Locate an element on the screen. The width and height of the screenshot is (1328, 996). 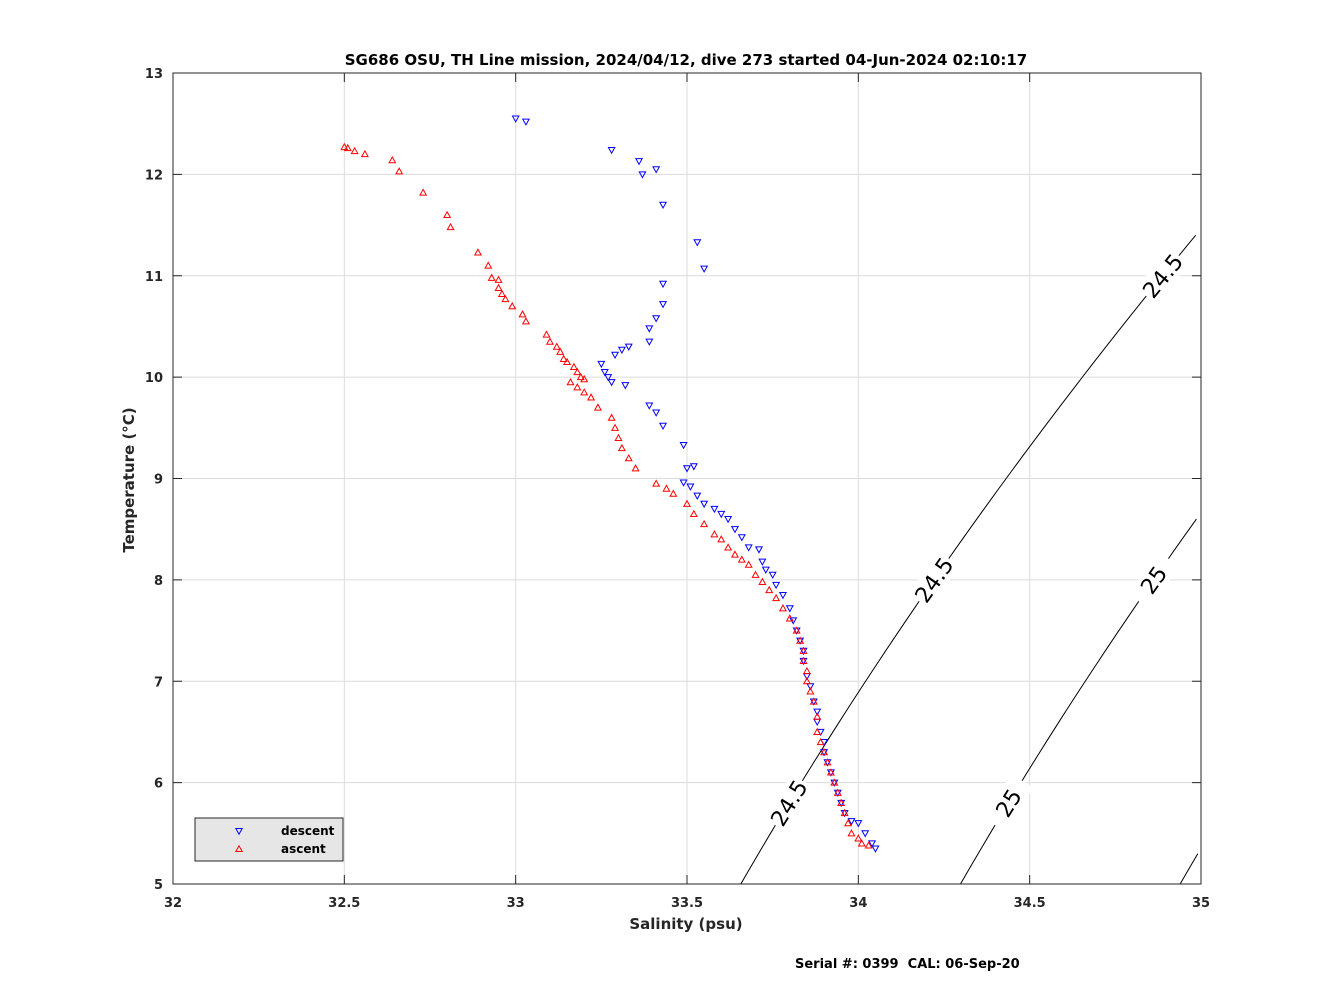
legend-marker-ascent is located at coordinates (239, 848).